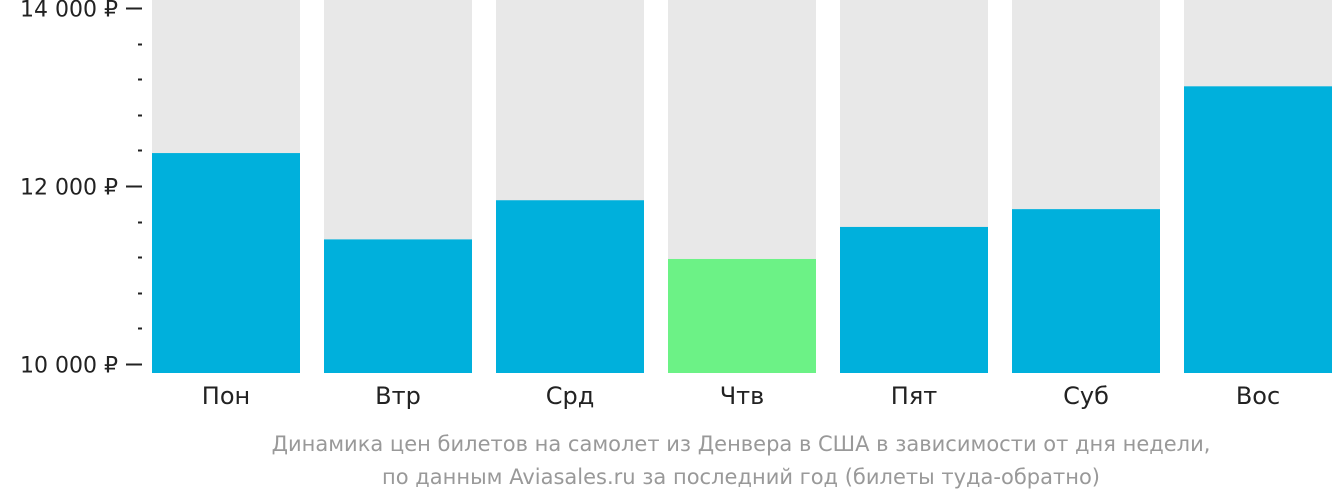 The image size is (1332, 502). Describe the element at coordinates (398, 396) in the screenshot. I see `x-category-label: Втр` at that location.